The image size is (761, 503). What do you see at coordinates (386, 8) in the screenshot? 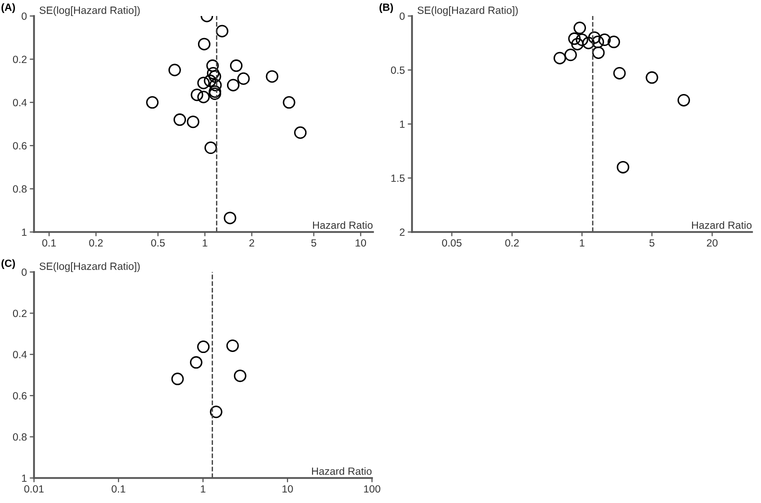
I see `chart-title: (B)` at bounding box center [386, 8].